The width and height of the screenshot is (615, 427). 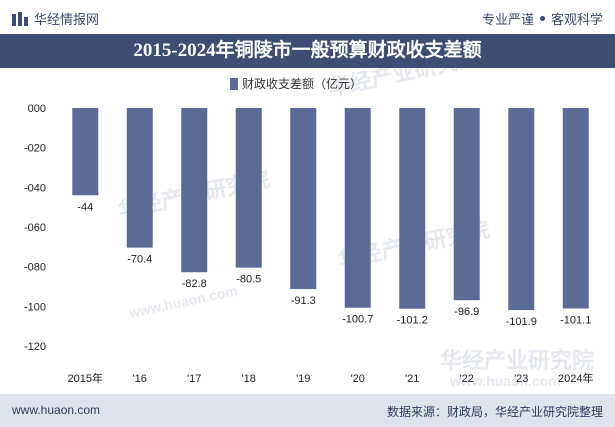 I want to click on data-label: -101.9, so click(x=521, y=322).